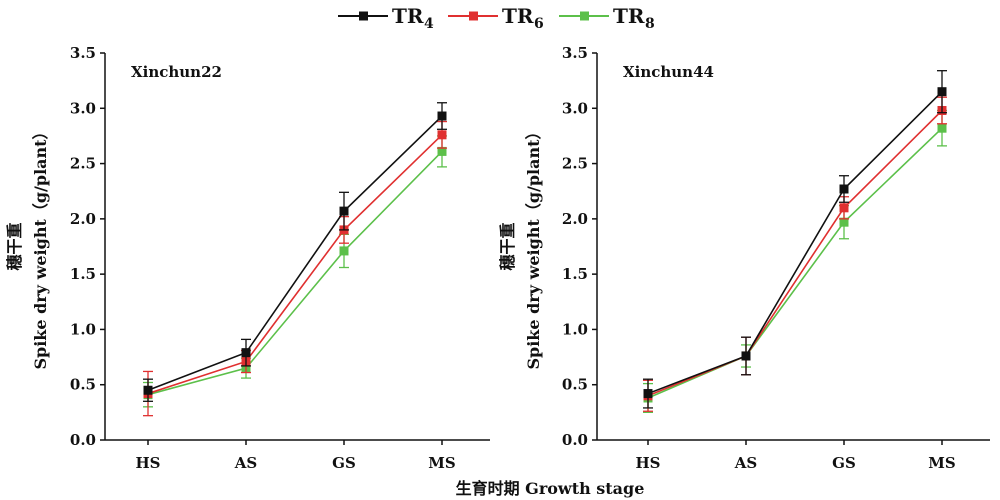 The width and height of the screenshot is (1000, 500). I want to click on panel-title: Xinchun44, so click(668, 72).